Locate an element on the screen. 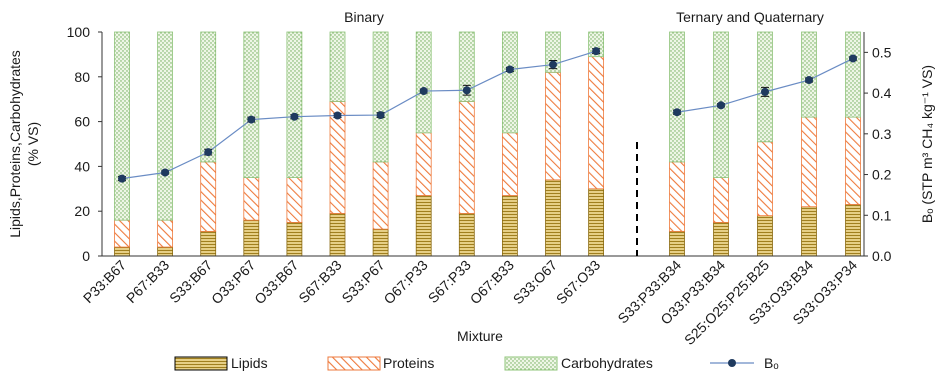  right-tick-label: 0.3 is located at coordinates (882, 134).